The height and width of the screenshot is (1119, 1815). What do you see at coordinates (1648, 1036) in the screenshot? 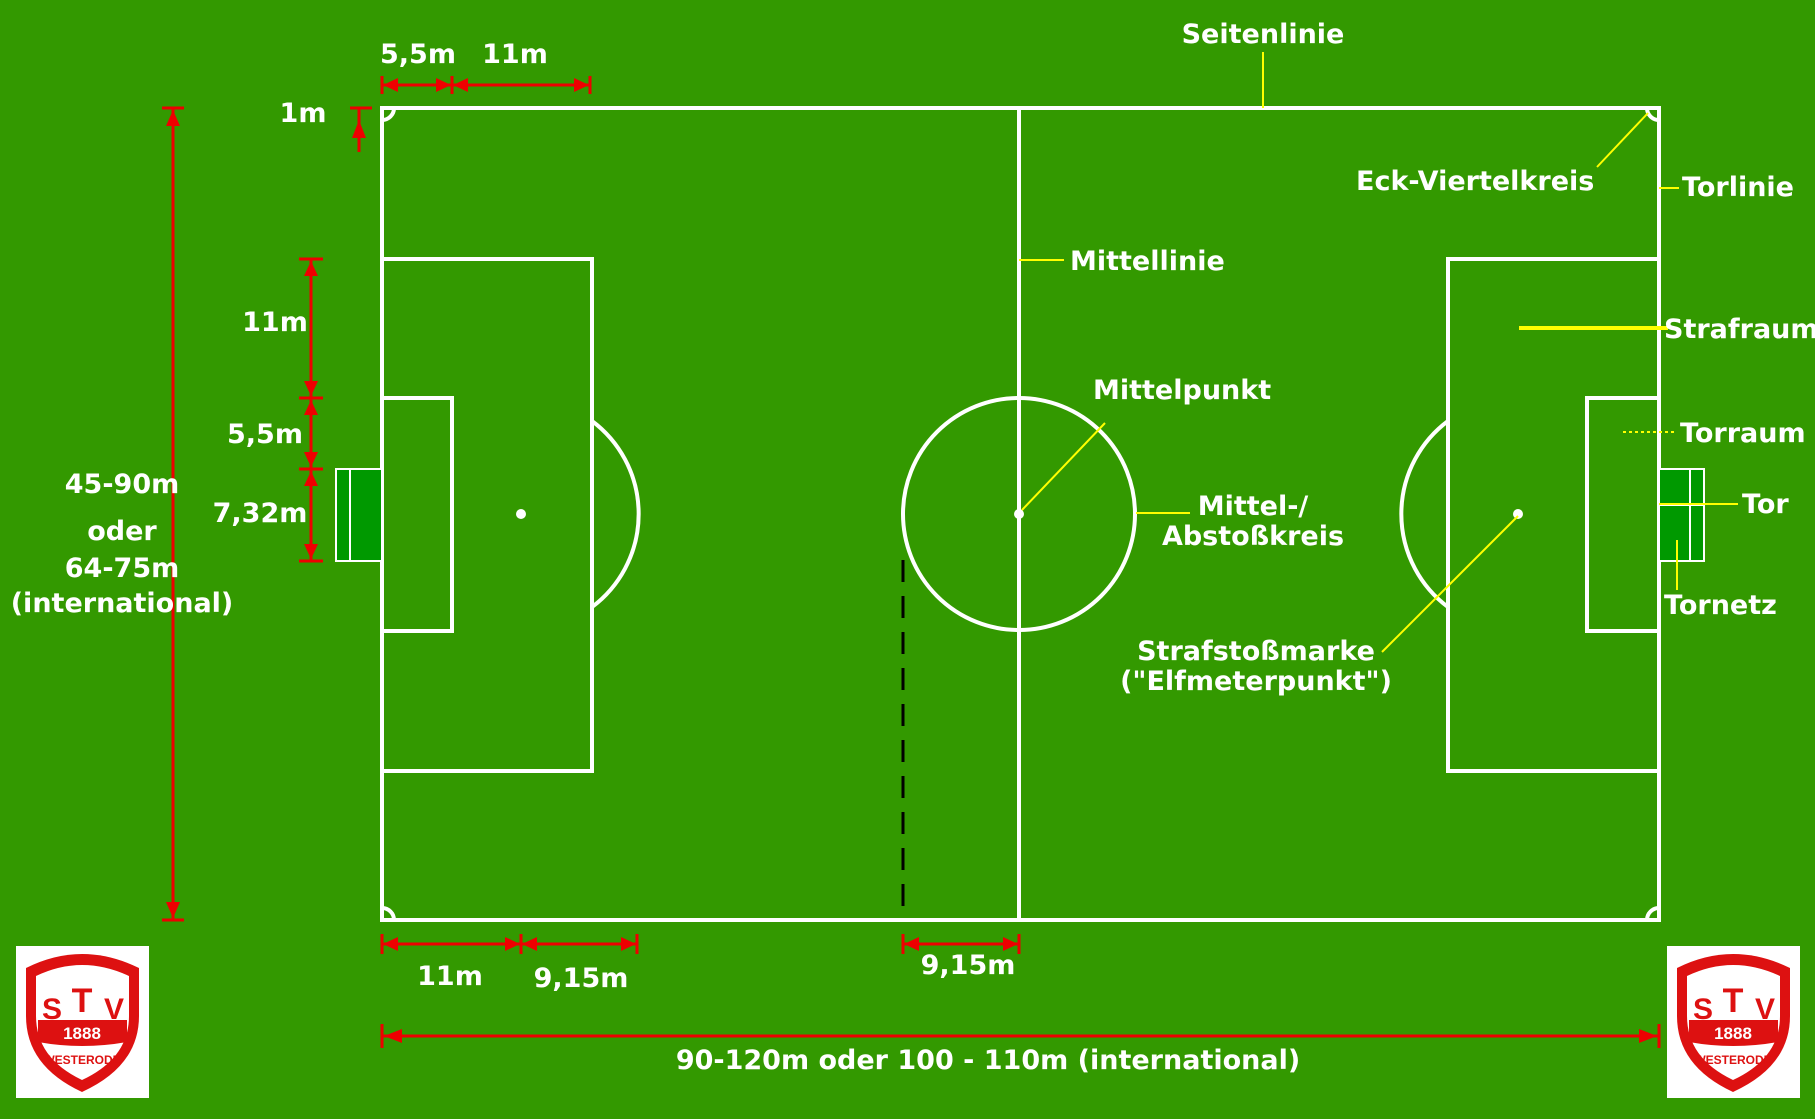
I see `dim-length-arrow-right` at bounding box center [1648, 1036].